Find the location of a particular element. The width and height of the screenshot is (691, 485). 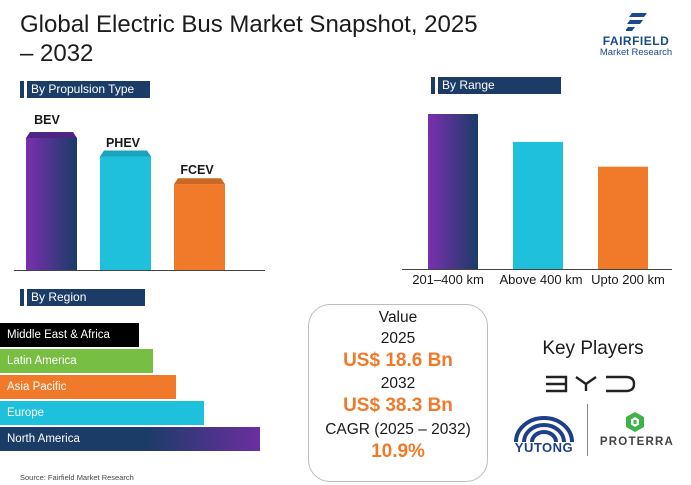

key-players-divider is located at coordinates (587, 430).